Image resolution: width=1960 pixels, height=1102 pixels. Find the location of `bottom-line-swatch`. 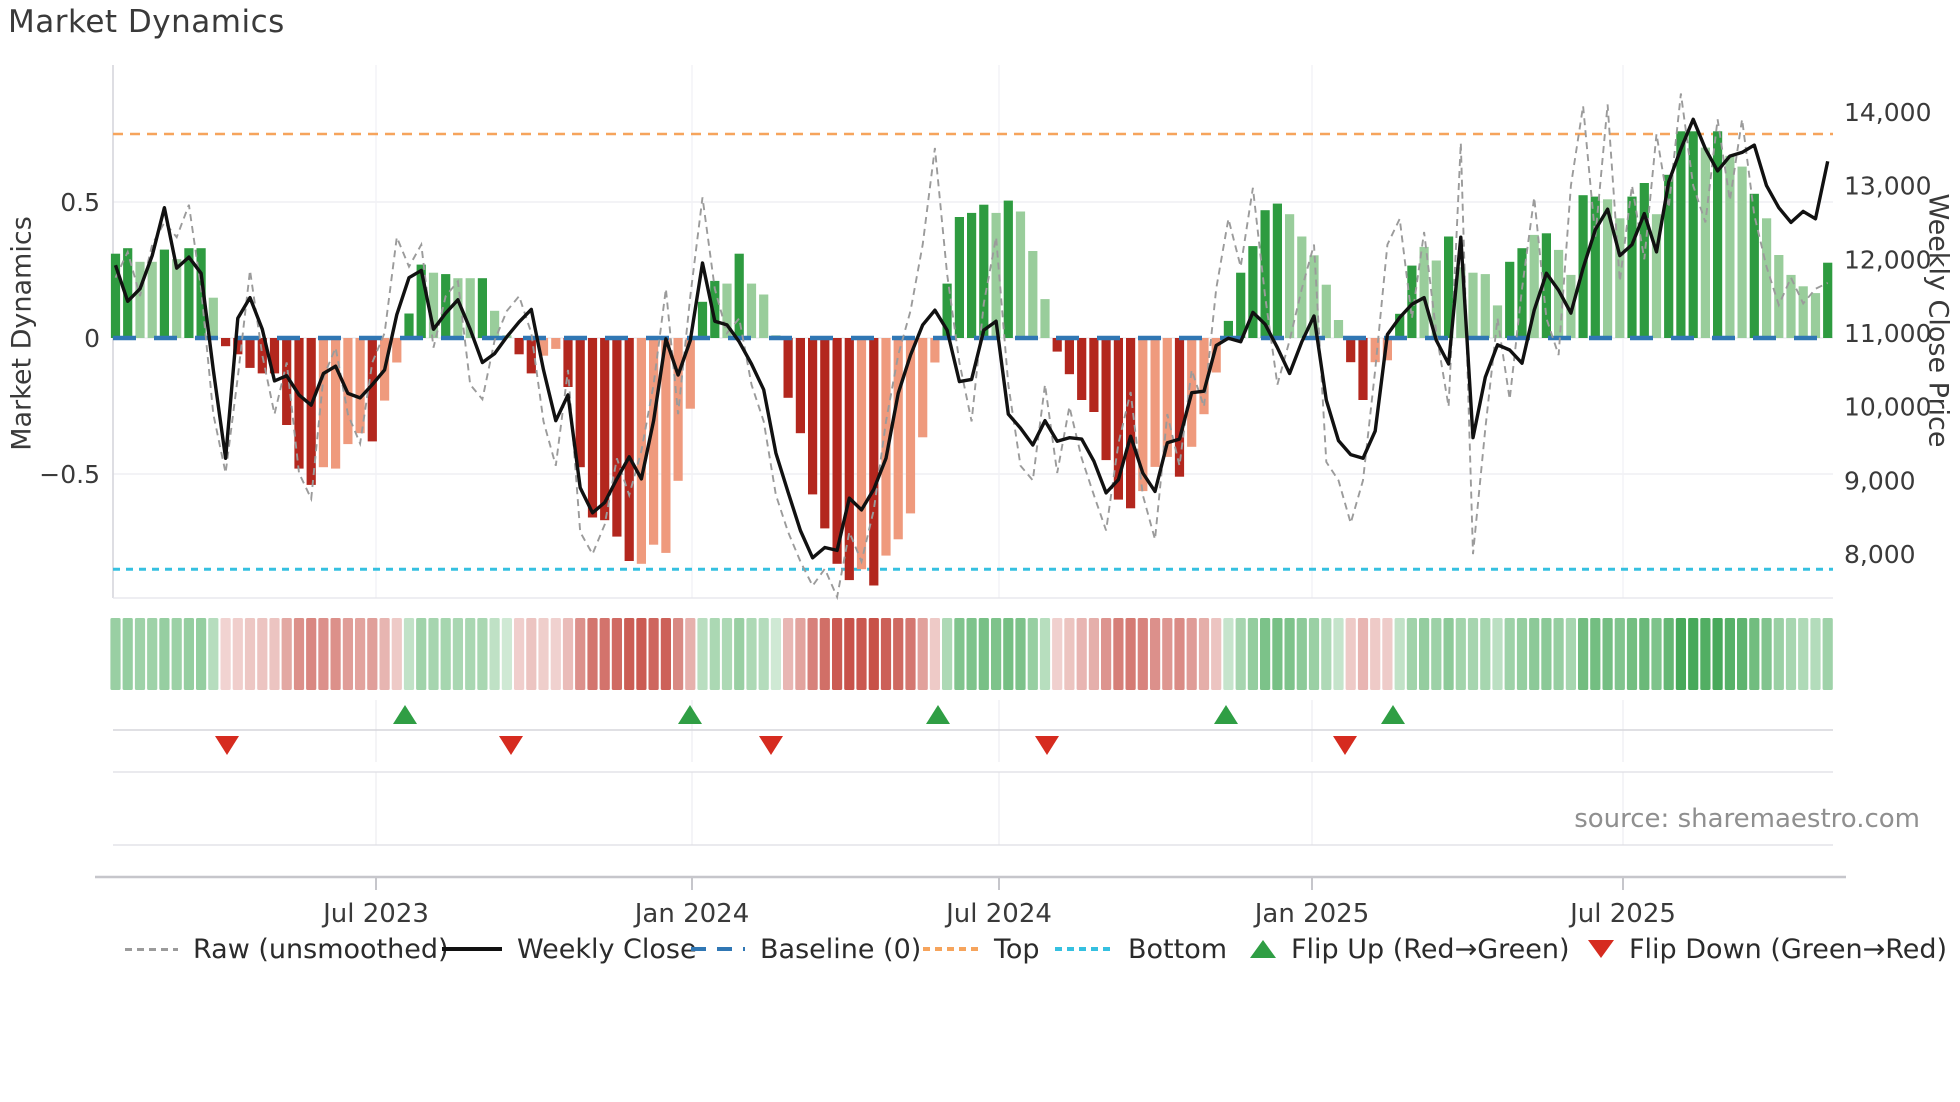

bottom-line-swatch is located at coordinates (1084, 949).